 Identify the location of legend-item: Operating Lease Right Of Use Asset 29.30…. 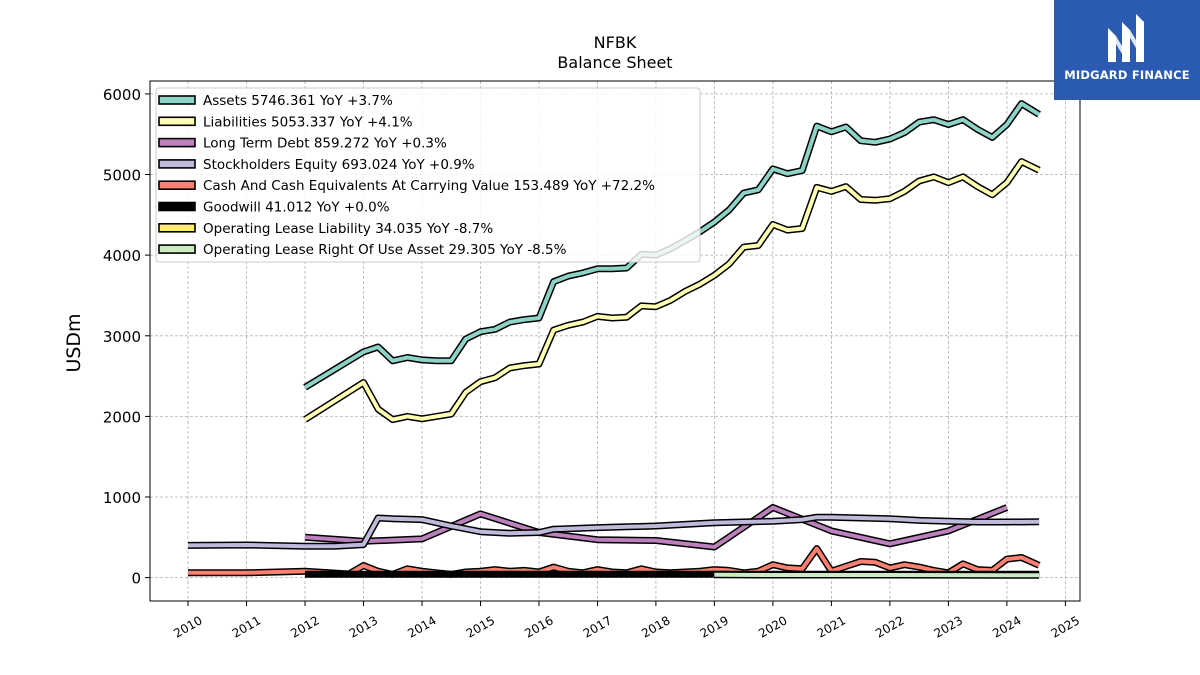
(362, 250).